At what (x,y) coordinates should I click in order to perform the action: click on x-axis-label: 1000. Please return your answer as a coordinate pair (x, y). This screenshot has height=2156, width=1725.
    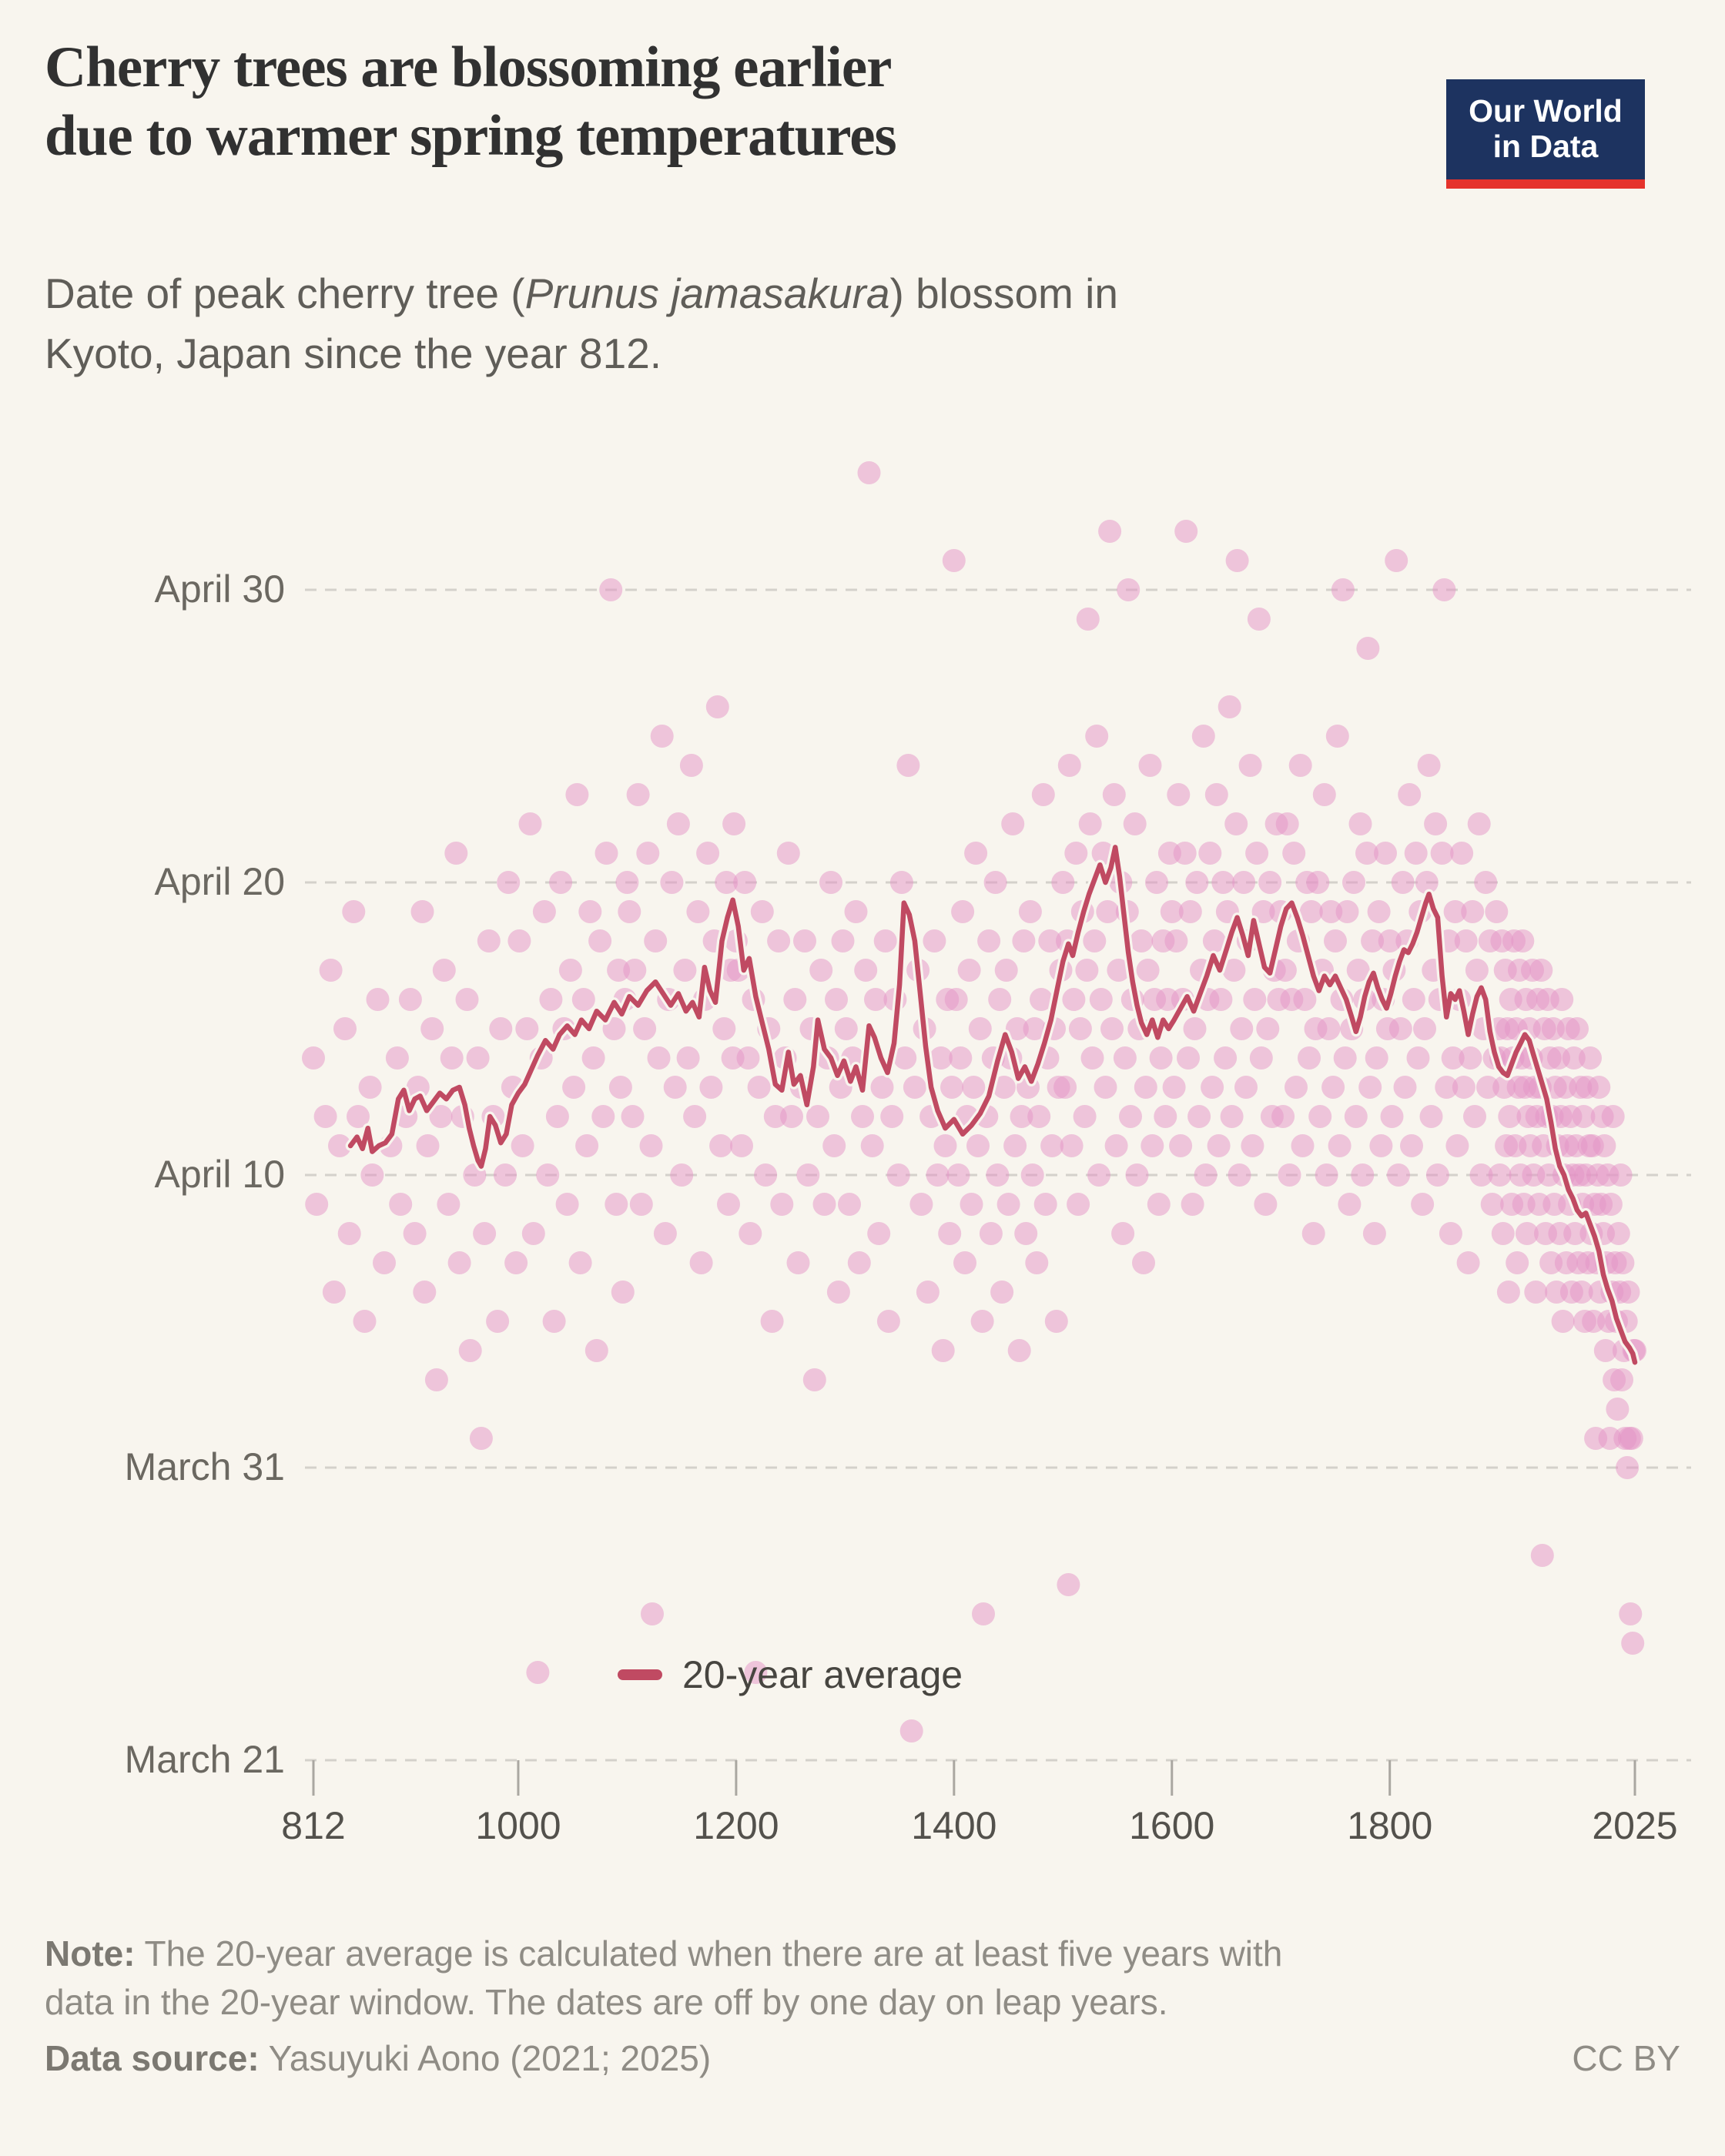
    Looking at the image, I should click on (518, 1825).